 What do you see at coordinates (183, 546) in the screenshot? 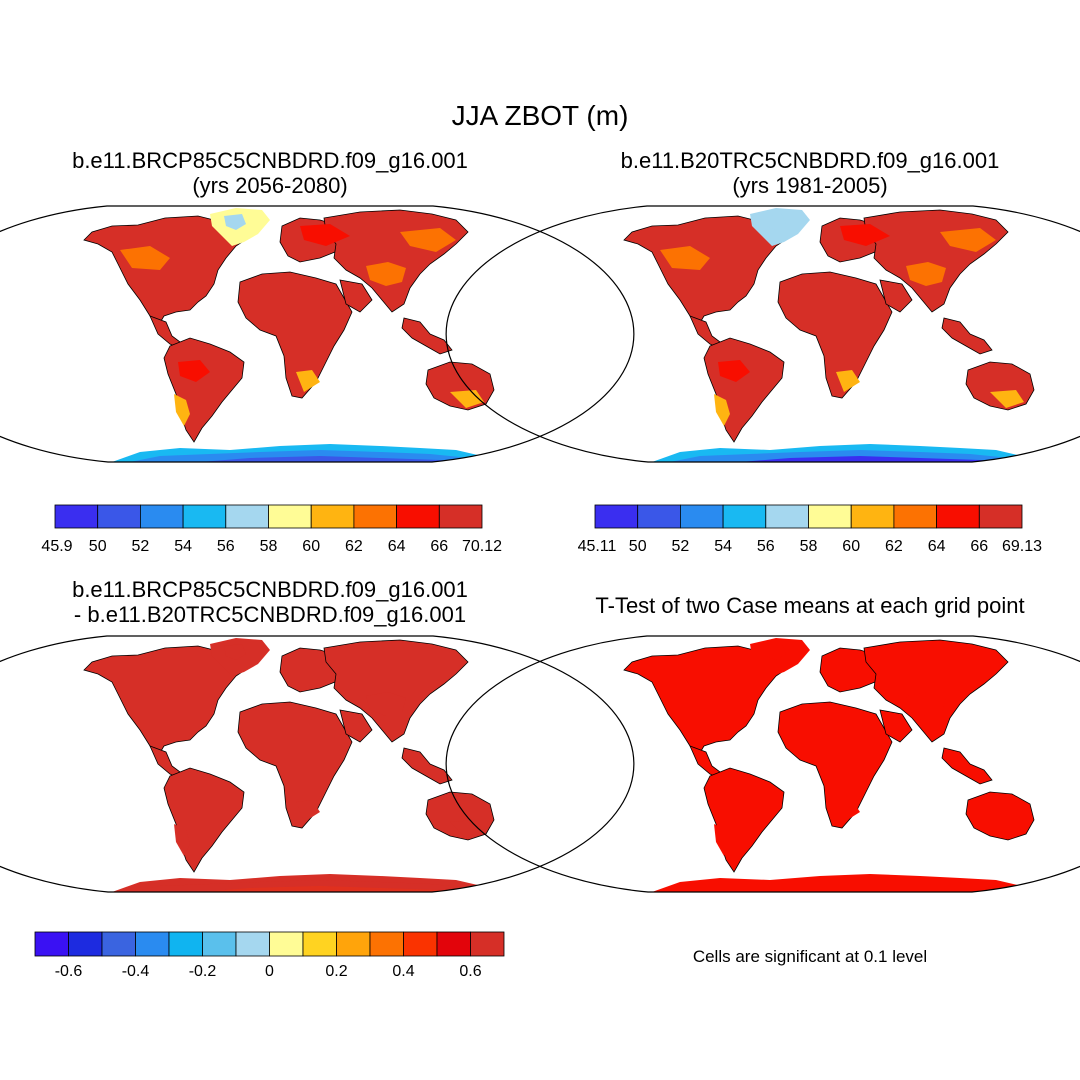
I see `colorbar-1-label: 54` at bounding box center [183, 546].